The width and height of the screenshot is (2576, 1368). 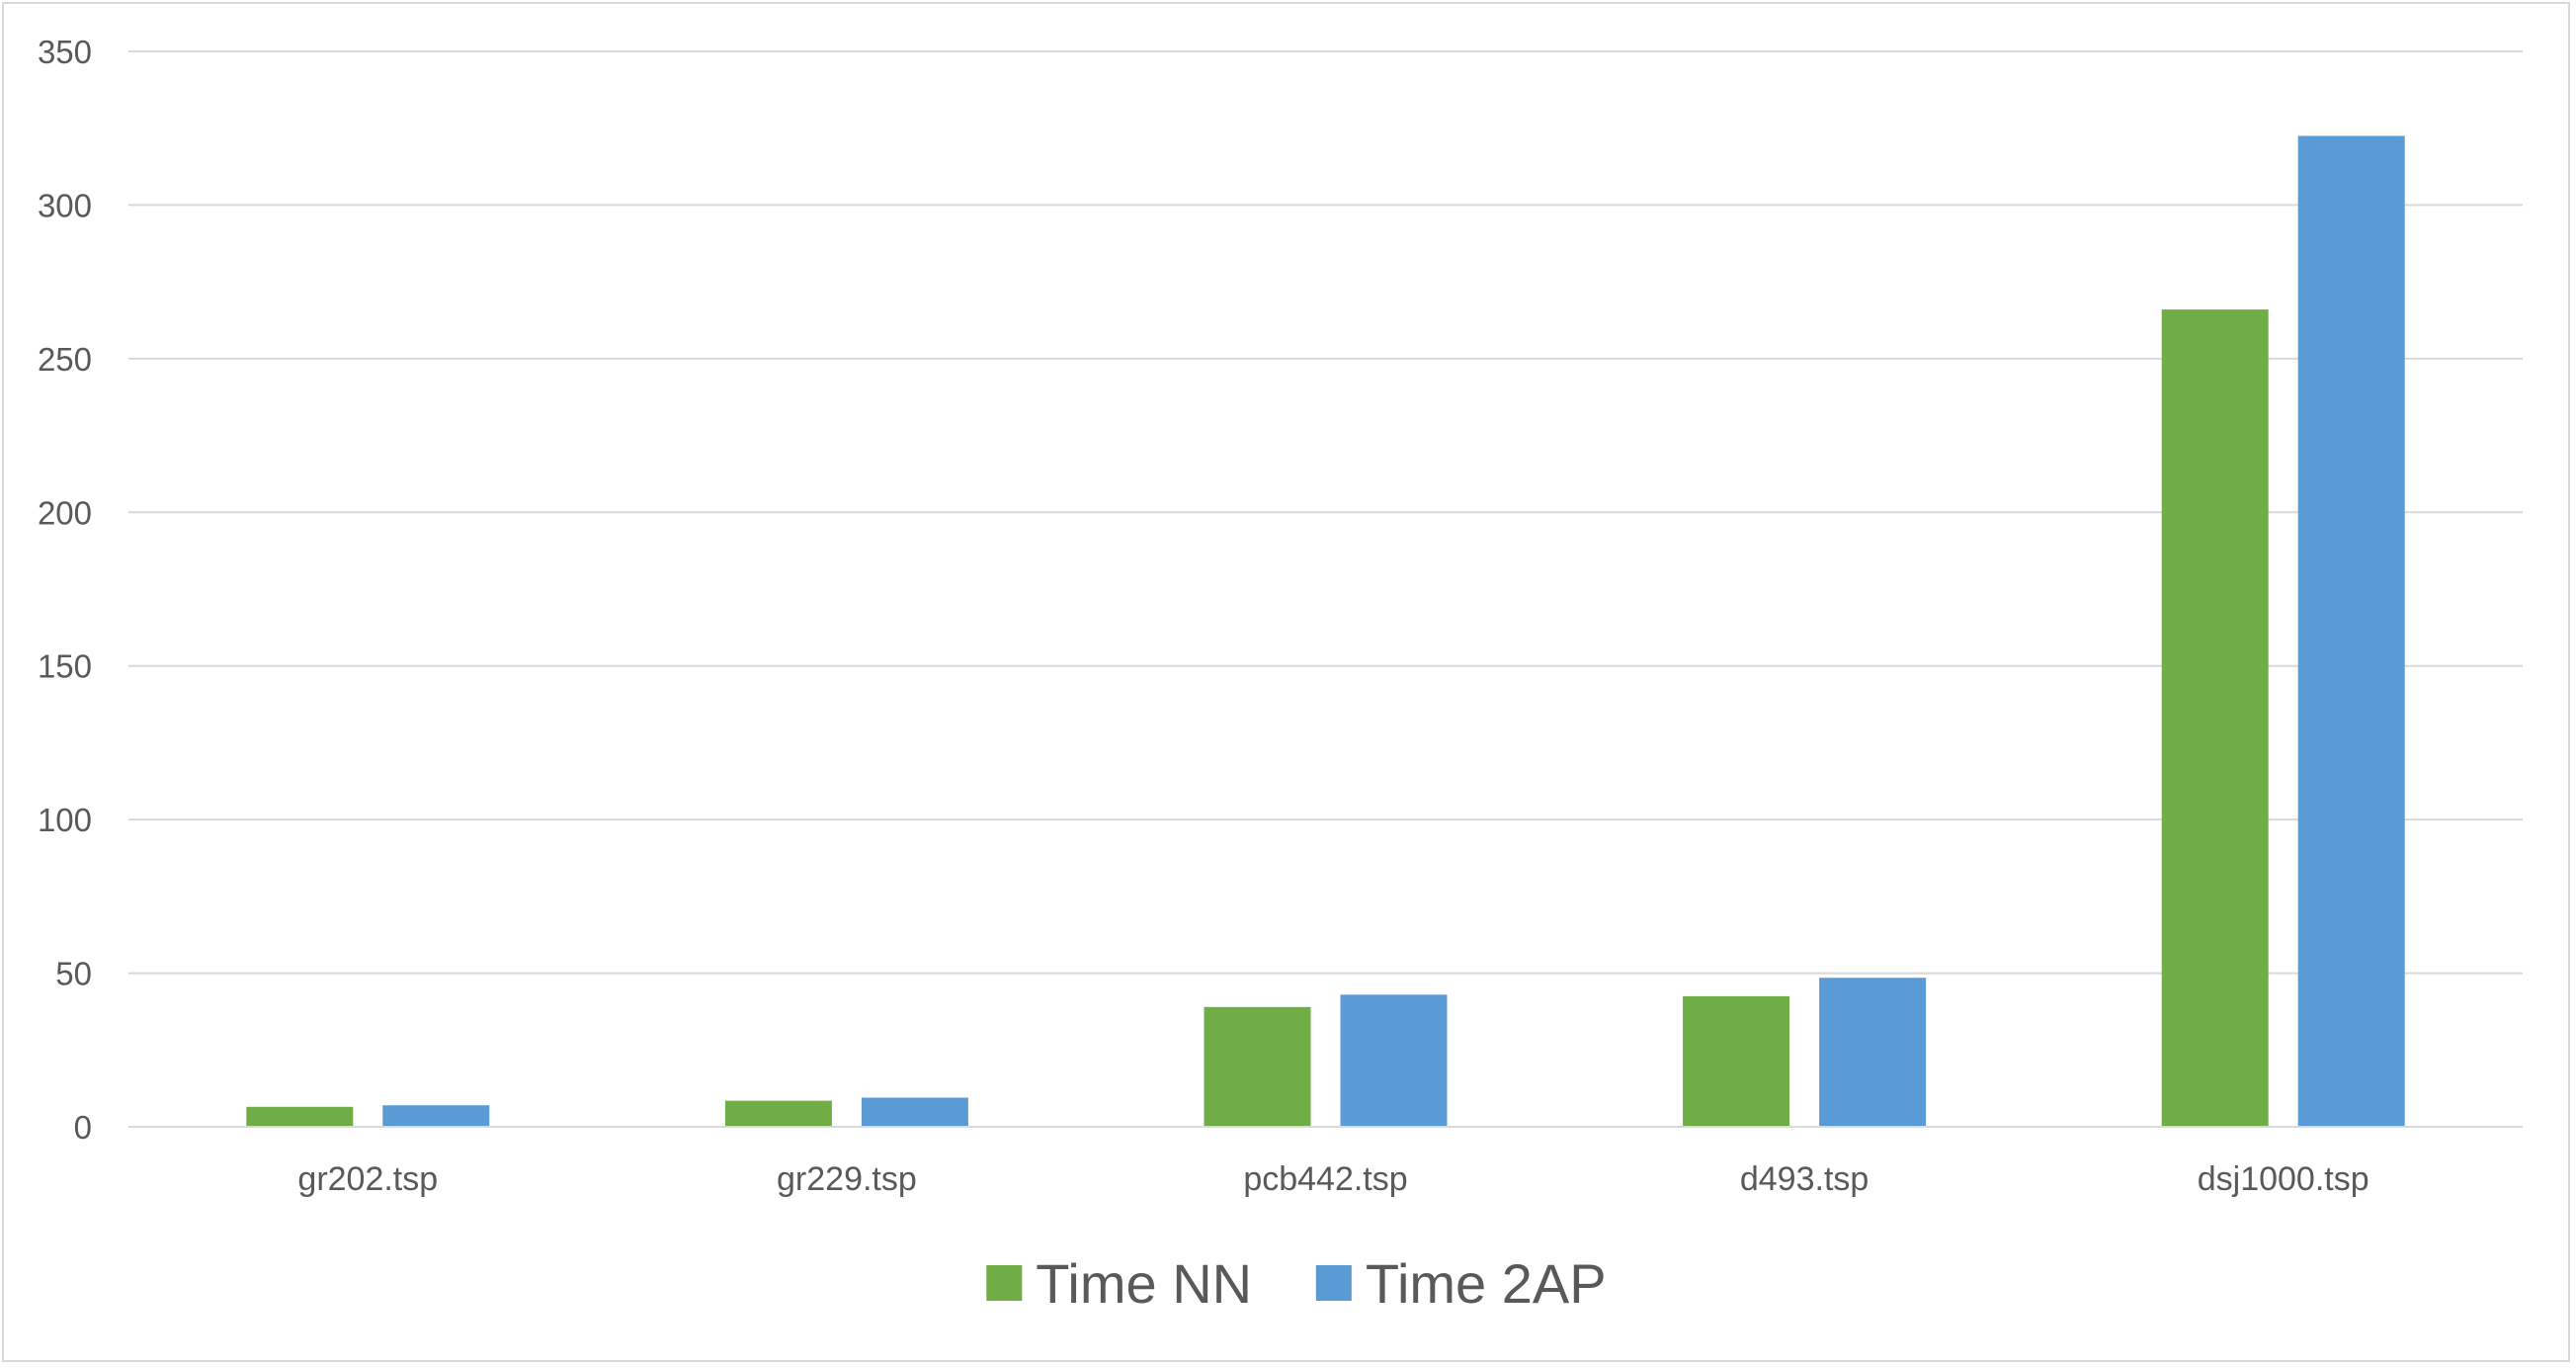 What do you see at coordinates (83, 1128) in the screenshot?
I see `y-tick-label: 0` at bounding box center [83, 1128].